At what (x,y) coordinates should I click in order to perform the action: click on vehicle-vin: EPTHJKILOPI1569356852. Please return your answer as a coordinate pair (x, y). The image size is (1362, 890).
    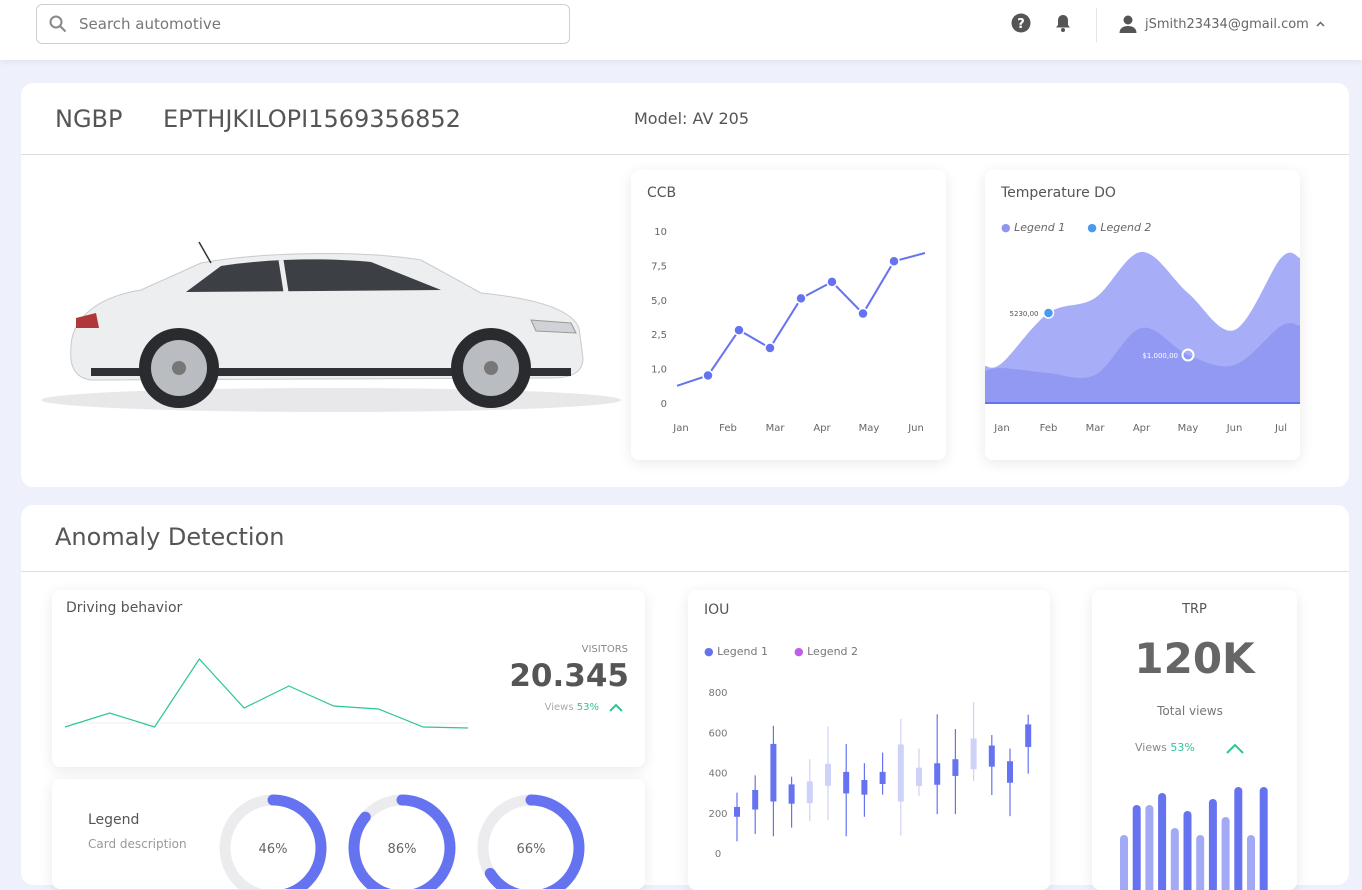
    Looking at the image, I should click on (312, 119).